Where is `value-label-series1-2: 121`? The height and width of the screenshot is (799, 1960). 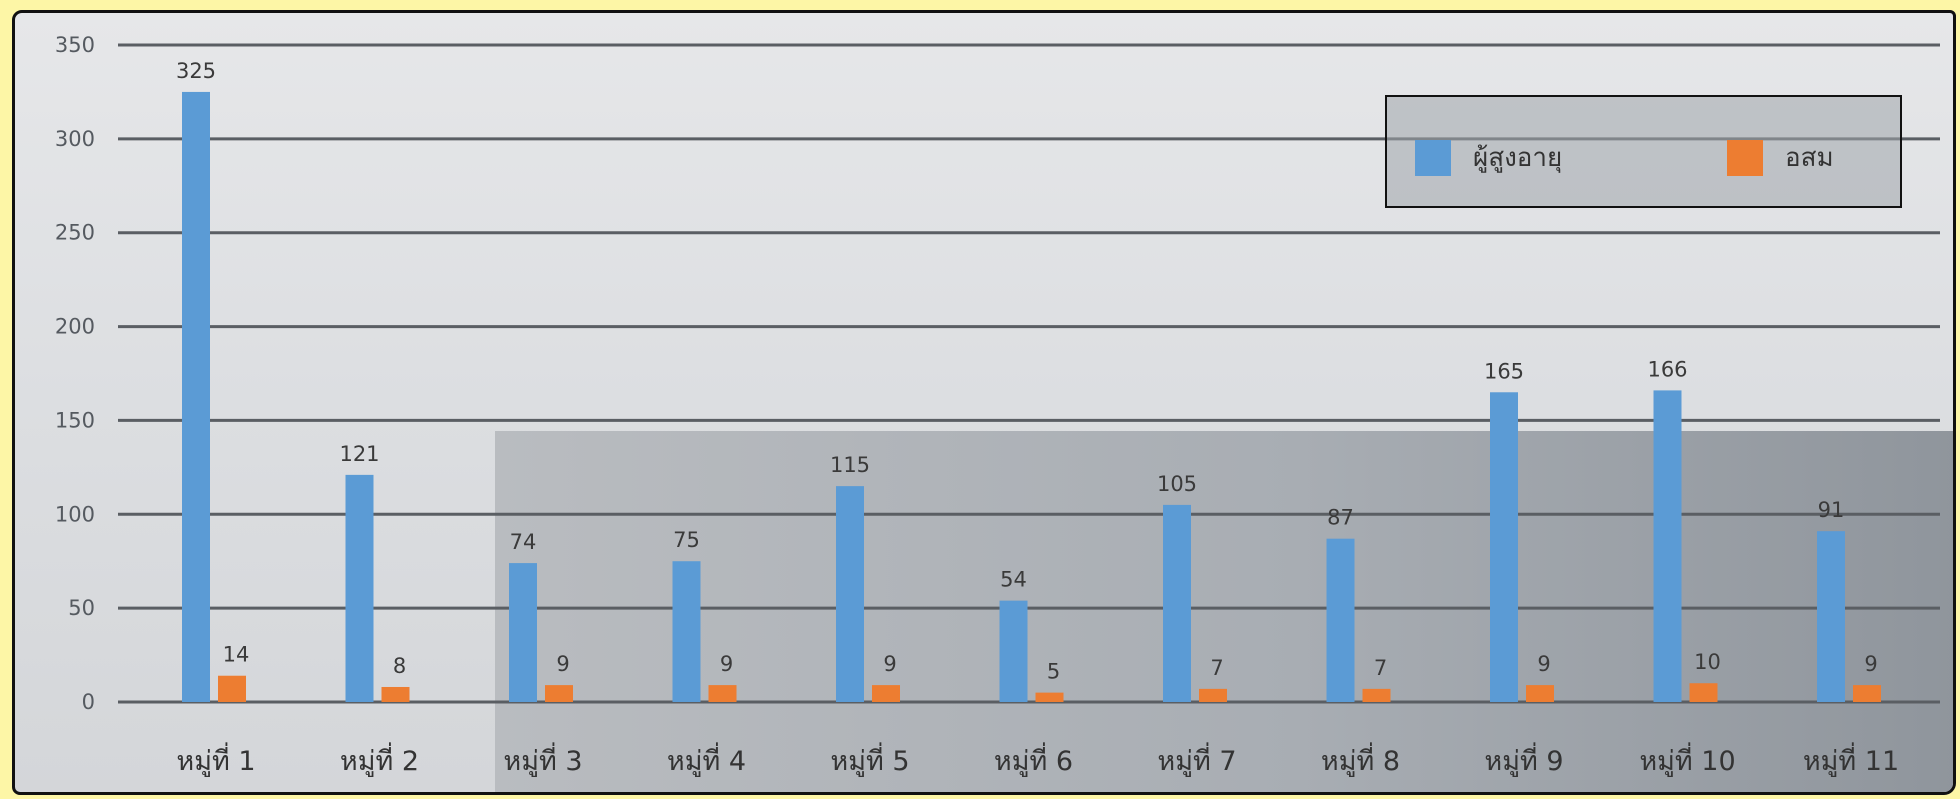 value-label-series1-2: 121 is located at coordinates (359, 454).